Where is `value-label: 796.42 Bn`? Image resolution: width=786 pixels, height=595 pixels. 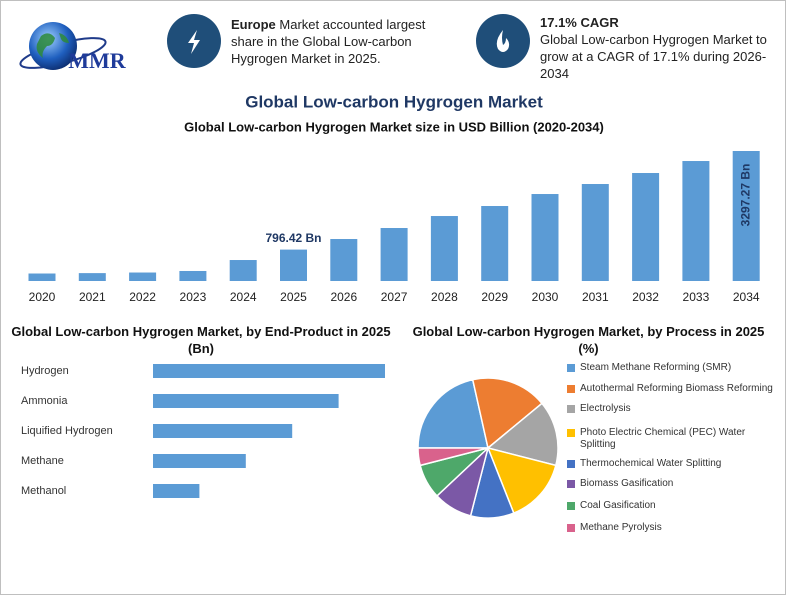
value-label: 796.42 Bn is located at coordinates (293, 238).